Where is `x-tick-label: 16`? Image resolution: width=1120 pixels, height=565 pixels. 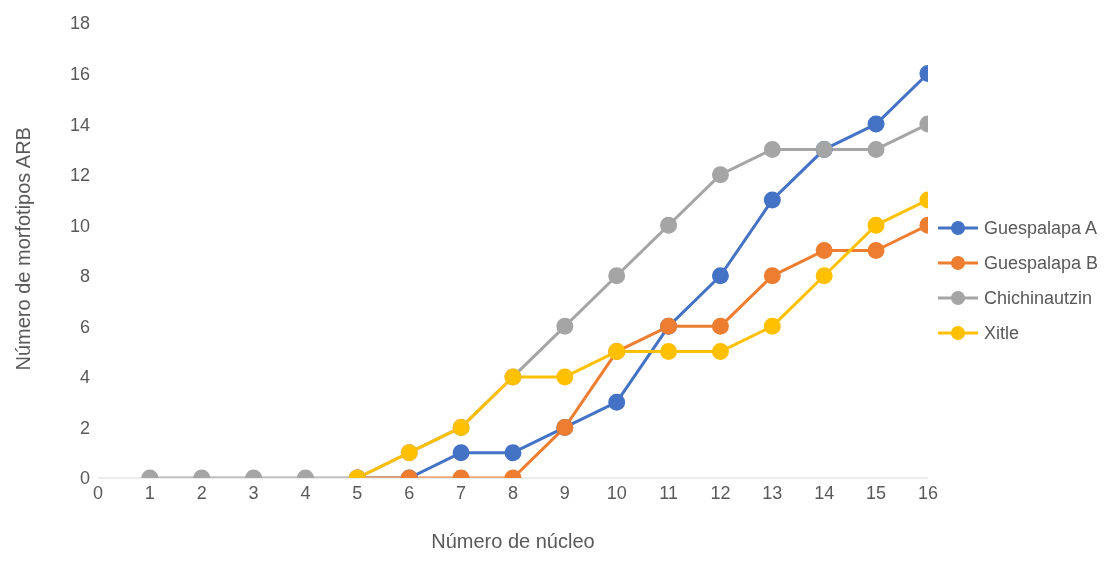 x-tick-label: 16 is located at coordinates (927, 492).